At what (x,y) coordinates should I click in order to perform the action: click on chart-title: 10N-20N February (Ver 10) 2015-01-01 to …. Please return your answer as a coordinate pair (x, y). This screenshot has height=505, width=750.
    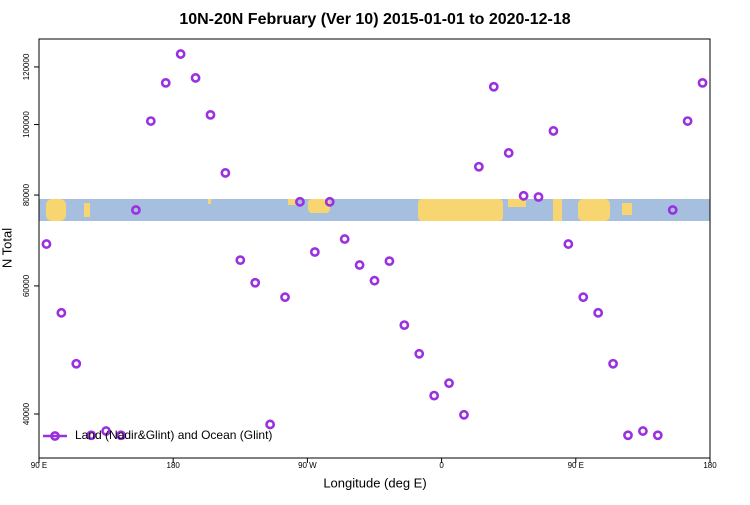
    Looking at the image, I should click on (374, 19).